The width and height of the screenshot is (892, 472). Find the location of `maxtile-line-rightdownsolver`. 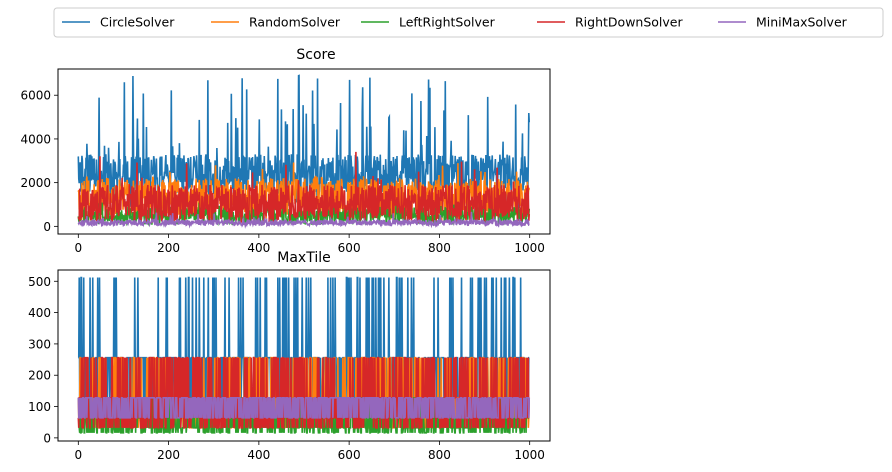

maxtile-line-rightdownsolver is located at coordinates (304, 392).